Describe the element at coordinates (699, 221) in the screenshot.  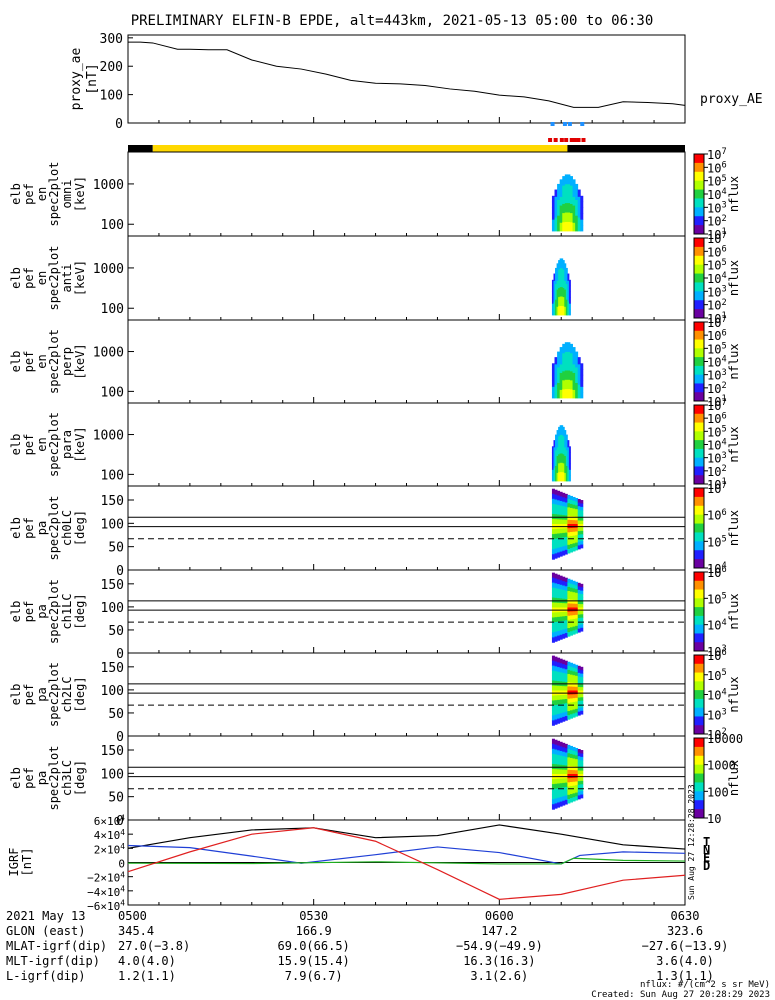
I see `spec_omni-colorbar-swatch` at that location.